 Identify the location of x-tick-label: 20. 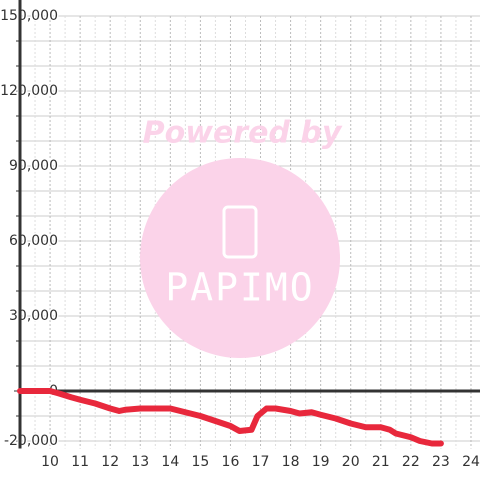
(351, 462).